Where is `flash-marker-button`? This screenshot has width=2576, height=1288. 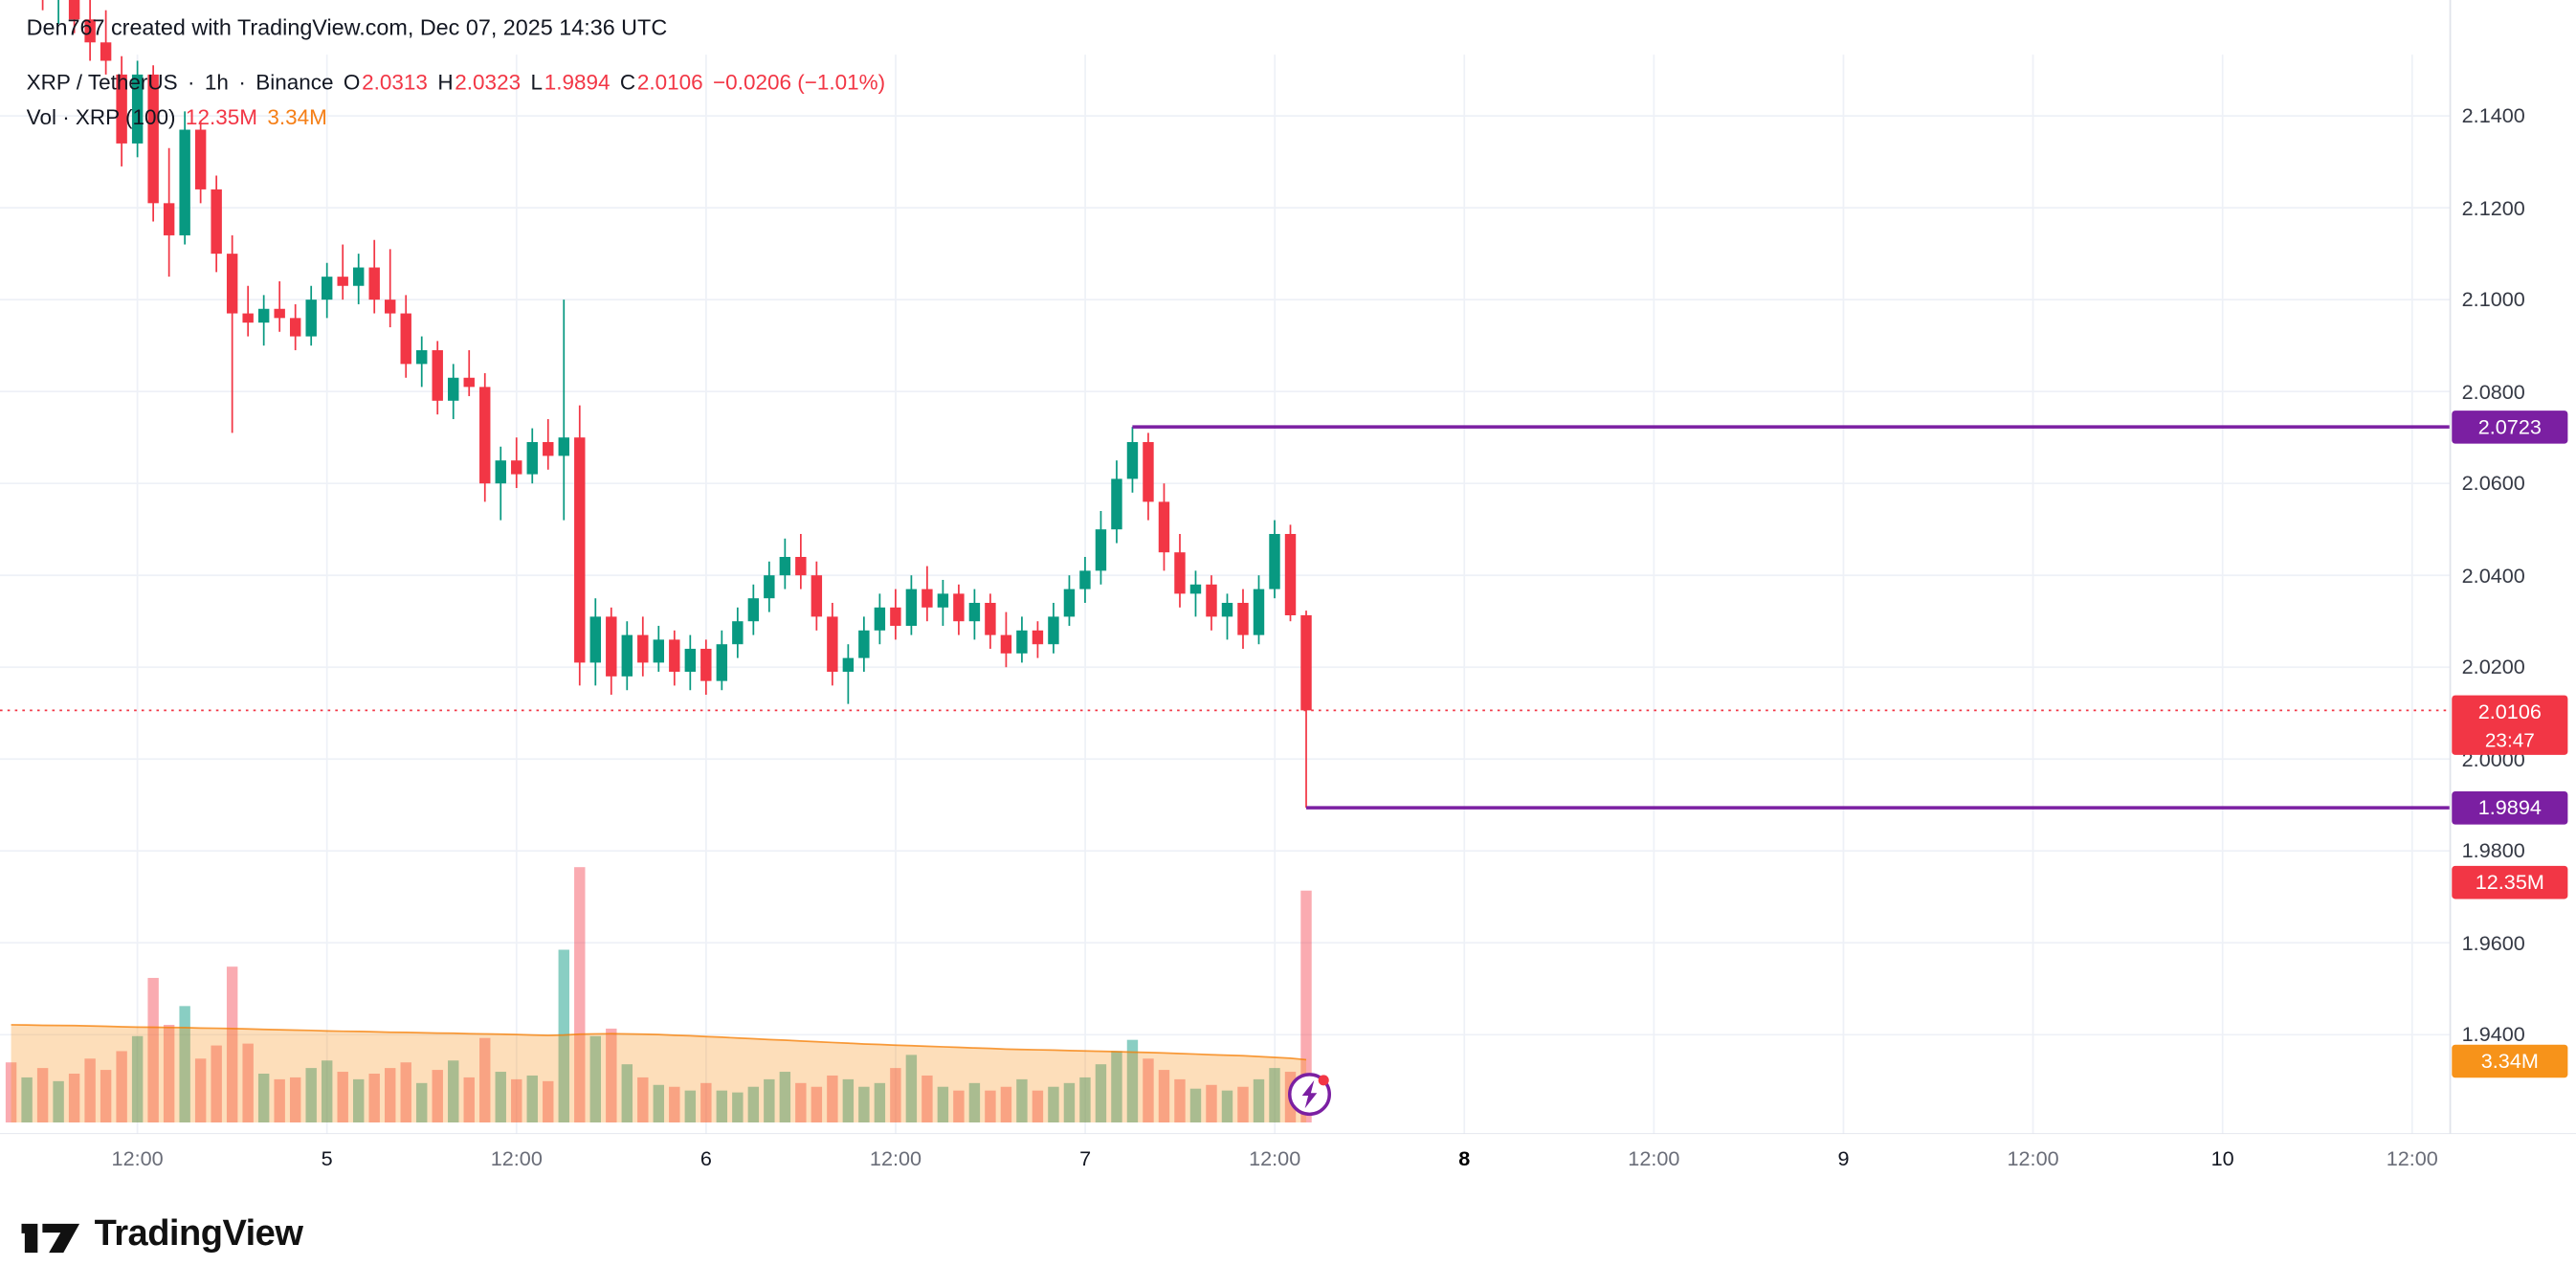
flash-marker-button is located at coordinates (1310, 1095).